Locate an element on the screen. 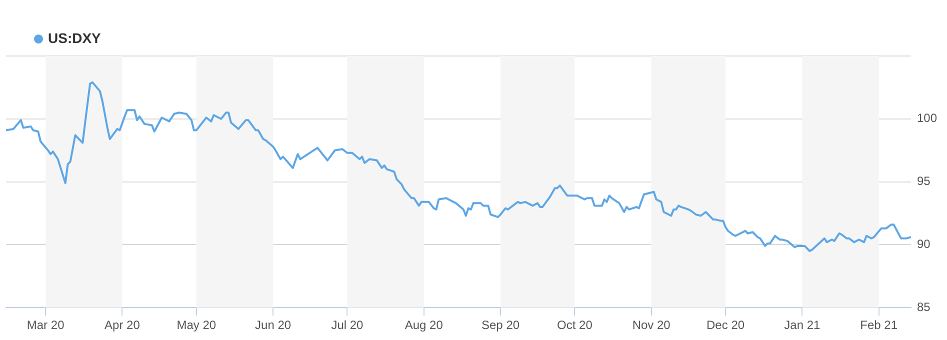  x-tick-label: Feb 21 is located at coordinates (879, 325).